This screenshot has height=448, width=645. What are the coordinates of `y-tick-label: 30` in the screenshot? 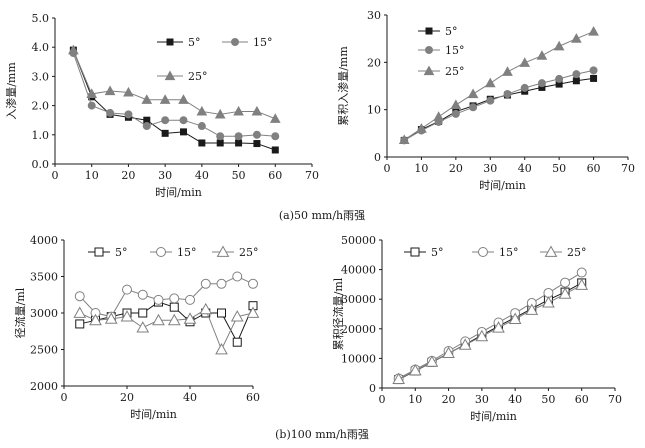 It's located at (374, 15).